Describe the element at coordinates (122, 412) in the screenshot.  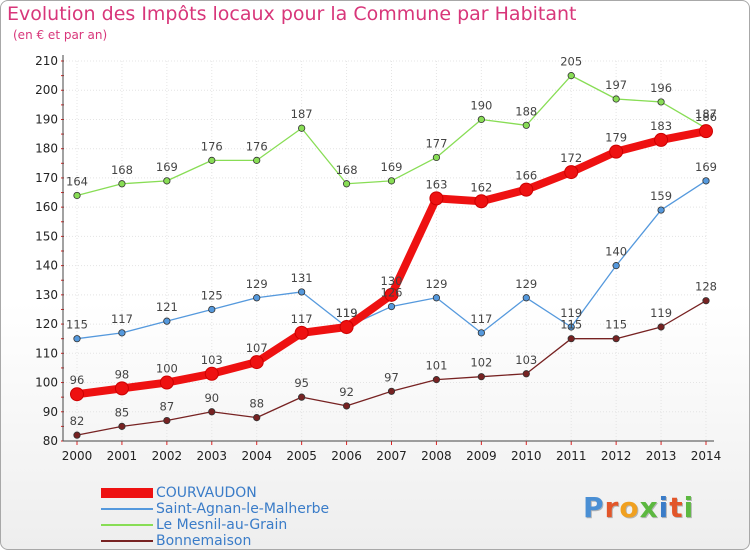
I see `data-label-bonnemaison: 85` at that location.